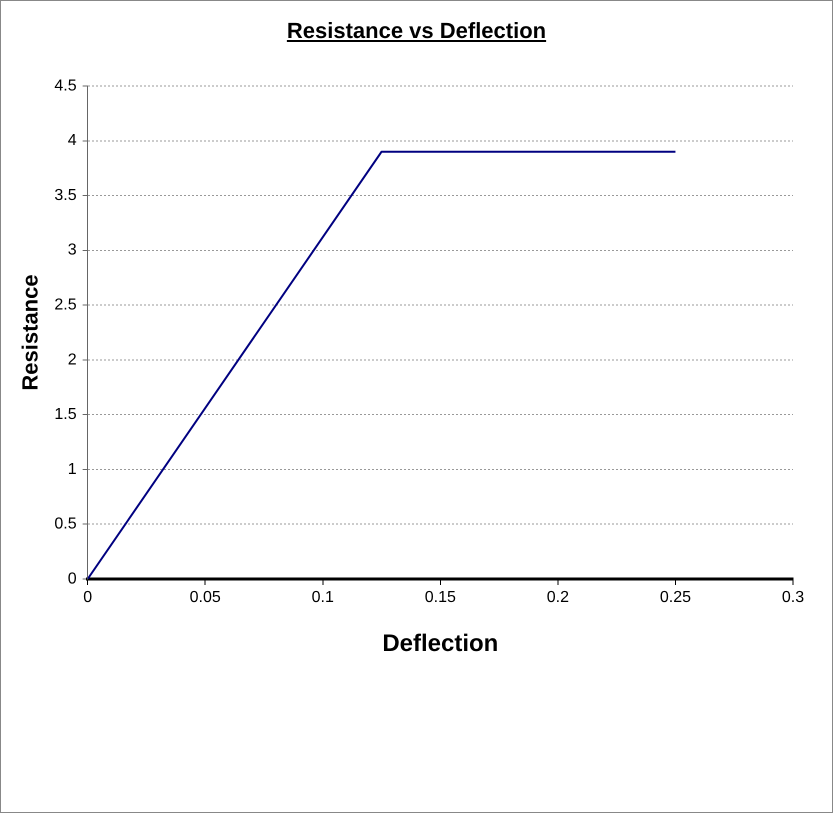 The width and height of the screenshot is (833, 813). I want to click on y-tick-label: 3.5, so click(65, 195).